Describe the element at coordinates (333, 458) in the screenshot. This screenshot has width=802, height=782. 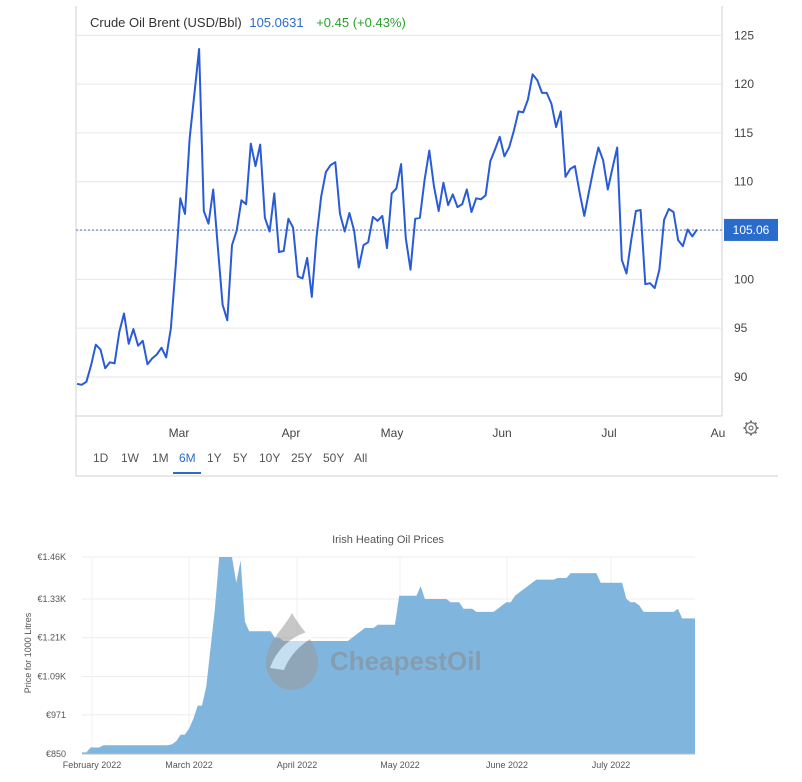
I see `timeframe-50y: 50Y` at that location.